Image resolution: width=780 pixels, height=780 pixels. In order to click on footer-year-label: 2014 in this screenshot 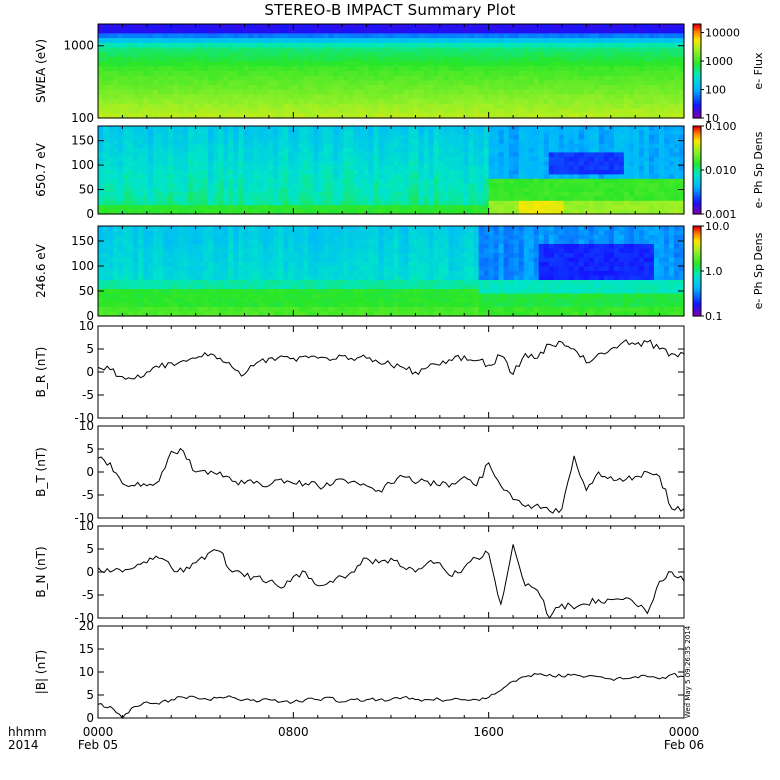, I will do `click(23, 745)`.